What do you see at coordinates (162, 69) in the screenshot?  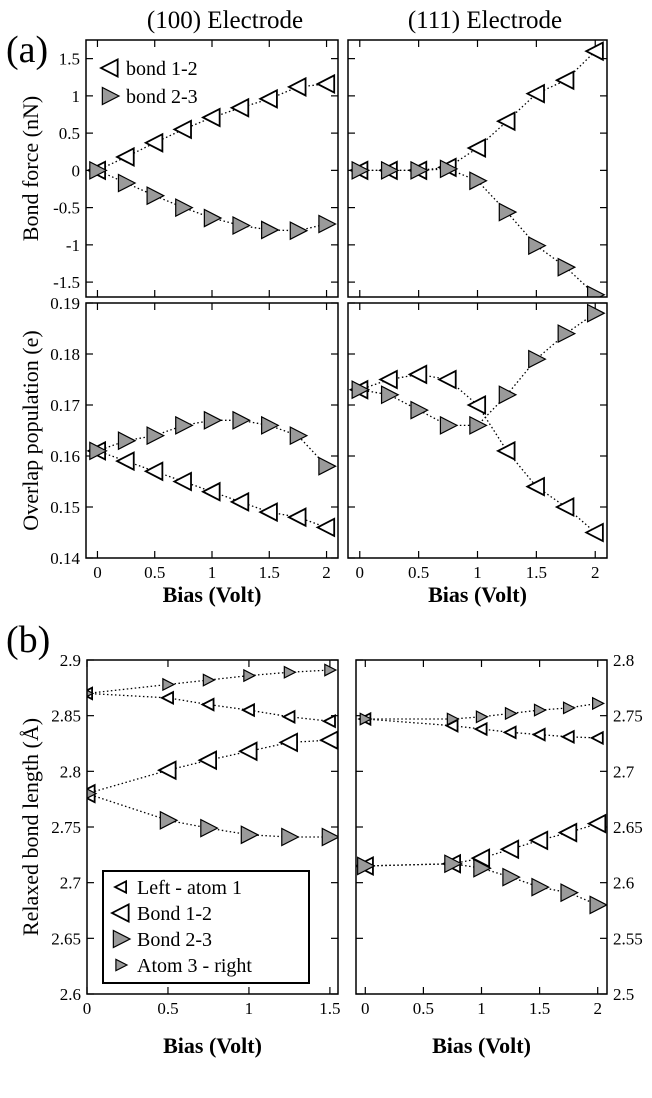 I see `legend-label: bond 1-2` at bounding box center [162, 69].